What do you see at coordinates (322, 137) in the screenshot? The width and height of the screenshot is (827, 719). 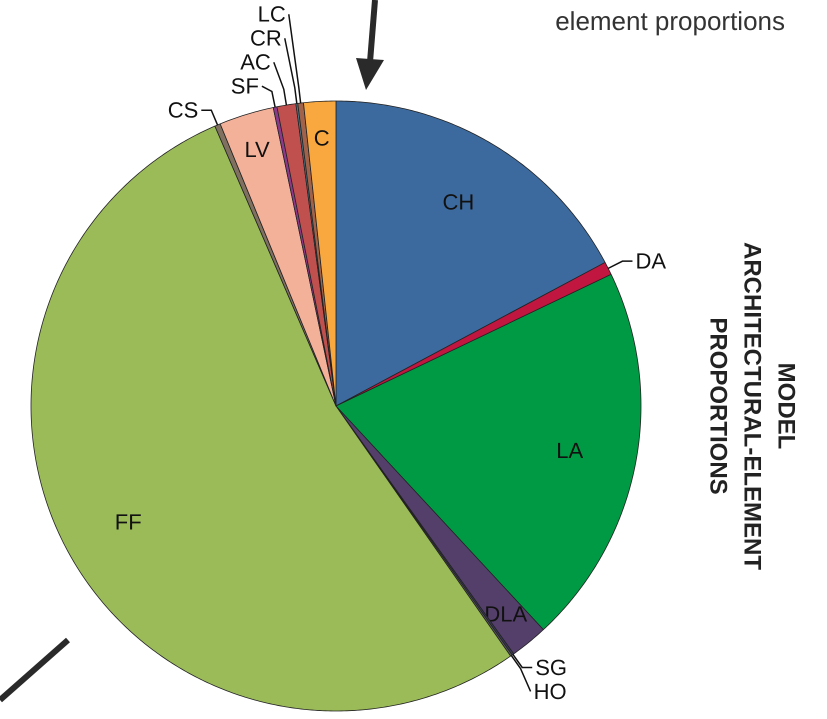 I see `slice-label: C` at bounding box center [322, 137].